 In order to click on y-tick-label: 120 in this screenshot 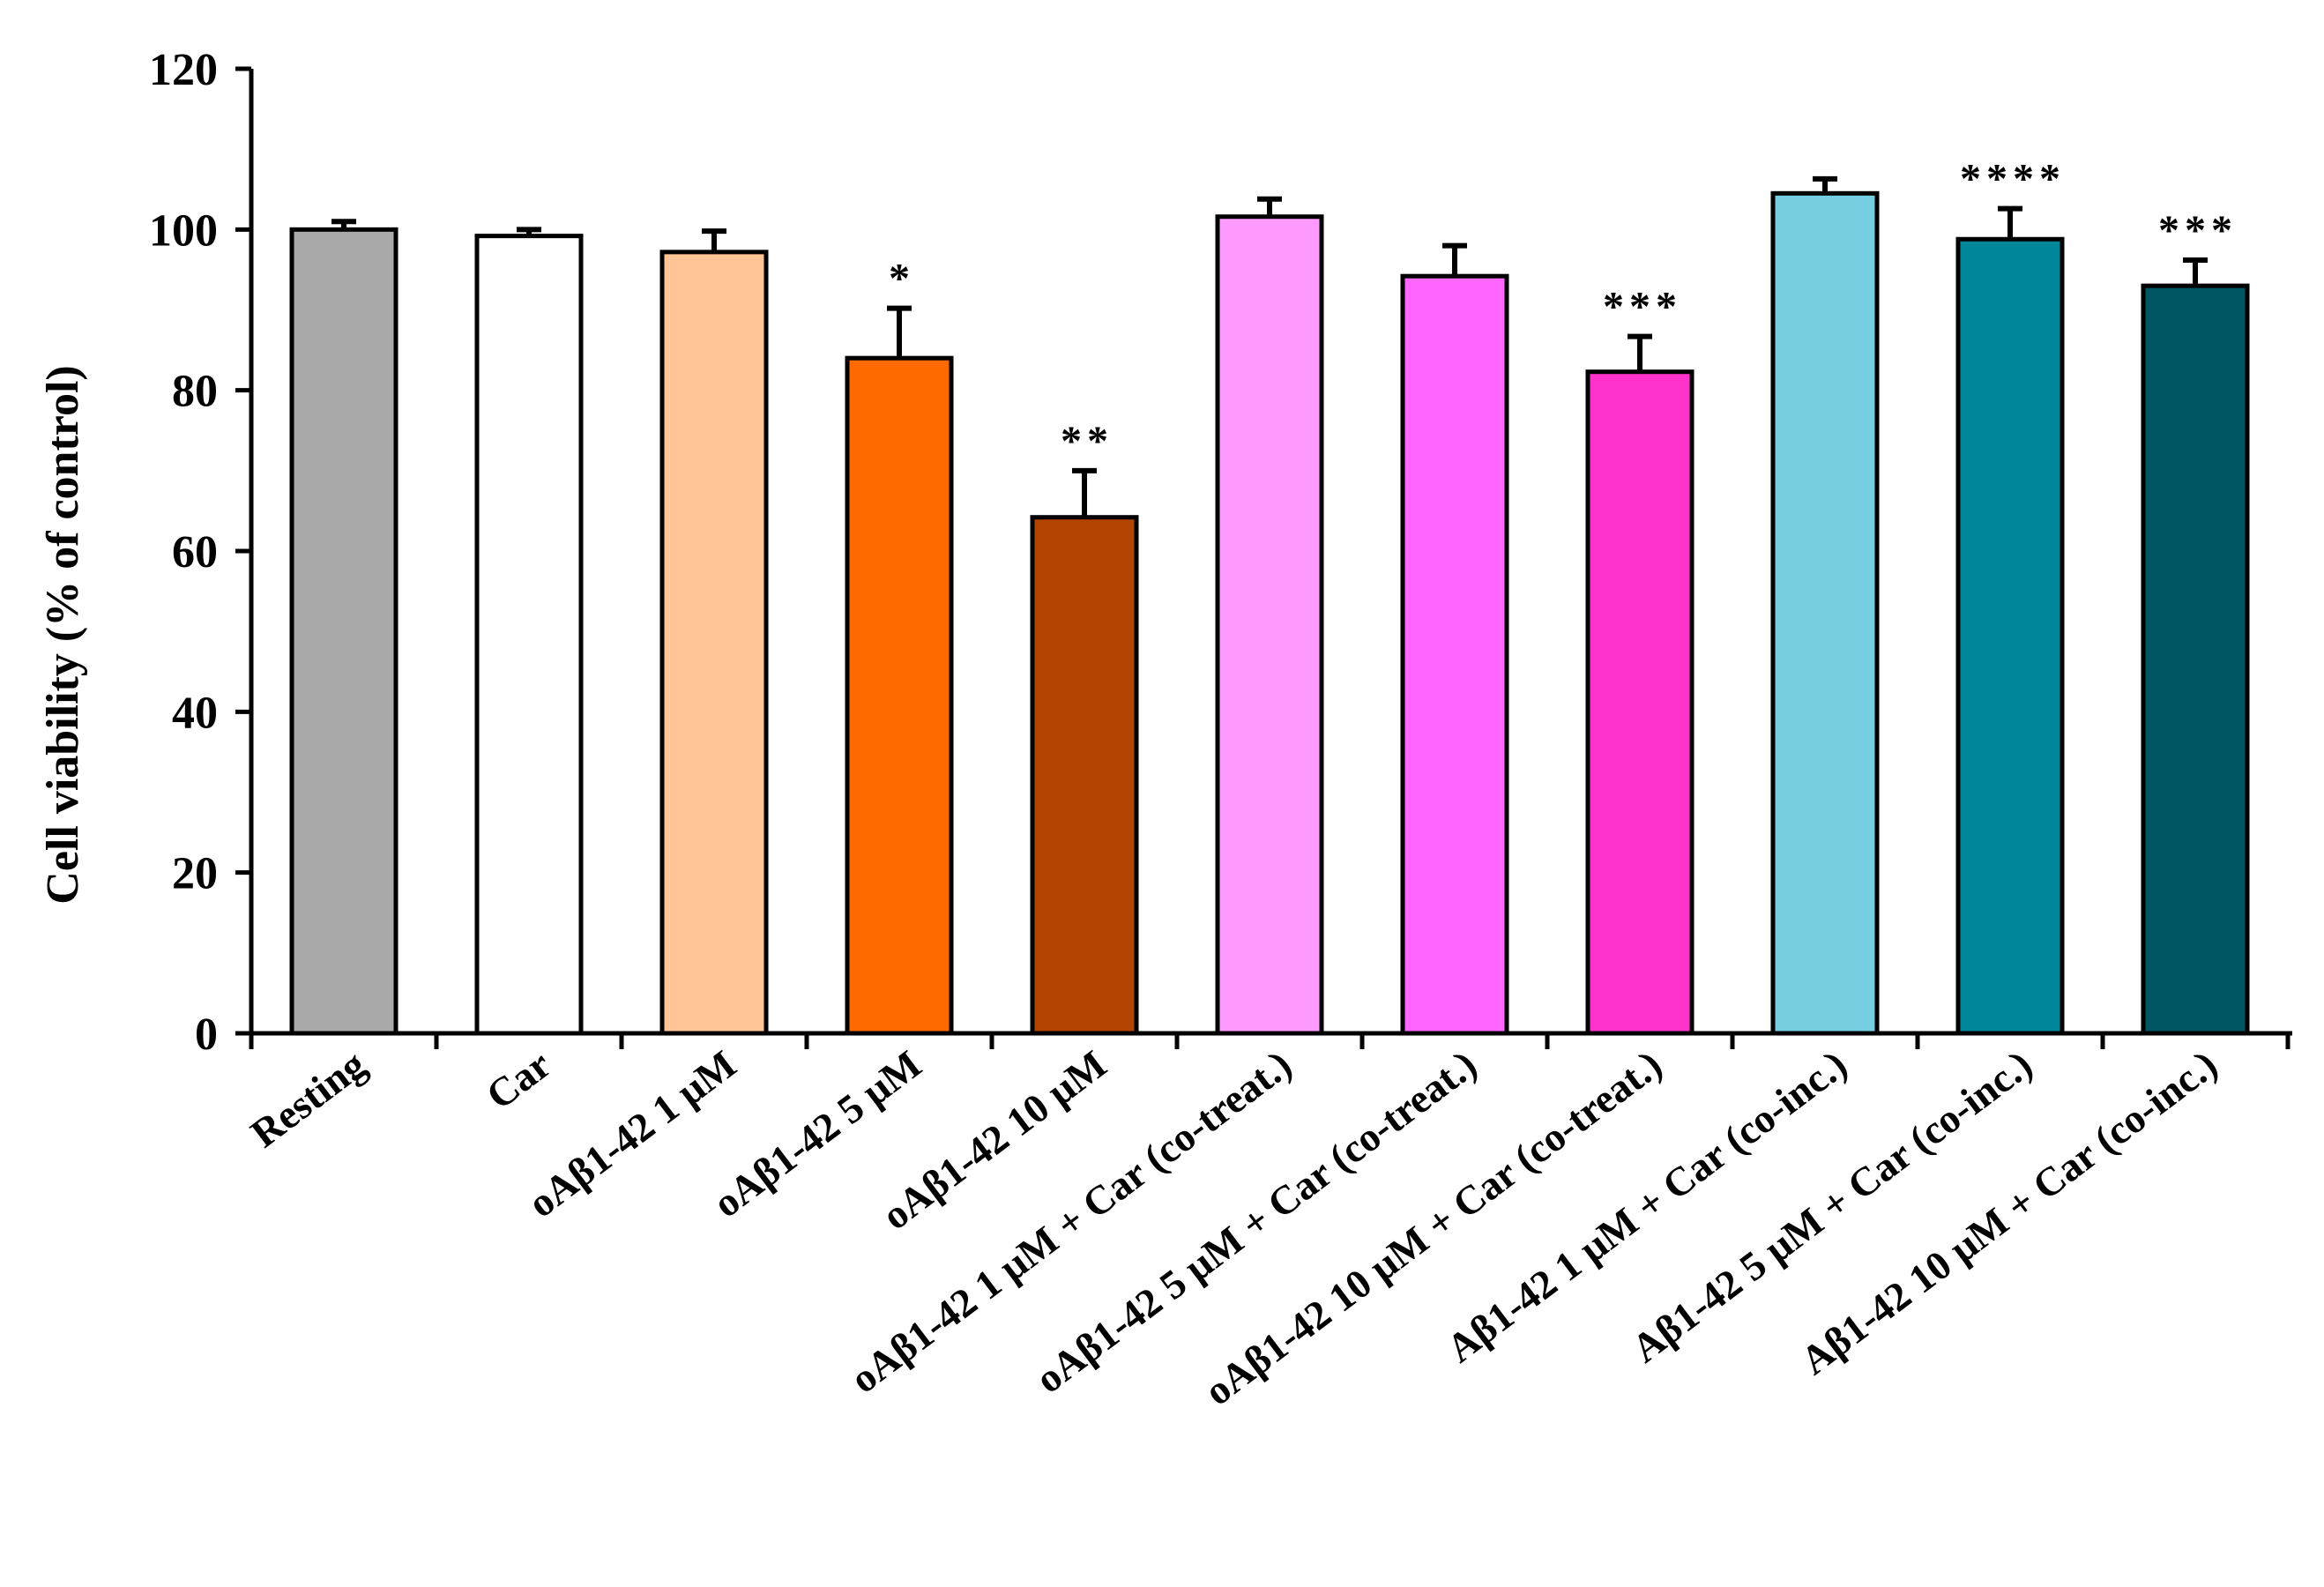, I will do `click(183, 70)`.